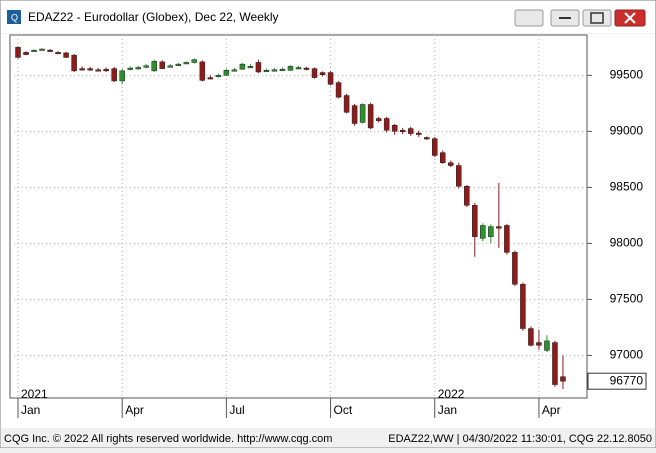  What do you see at coordinates (627, 75) in the screenshot?
I see `y-tick-label: 99500` at bounding box center [627, 75].